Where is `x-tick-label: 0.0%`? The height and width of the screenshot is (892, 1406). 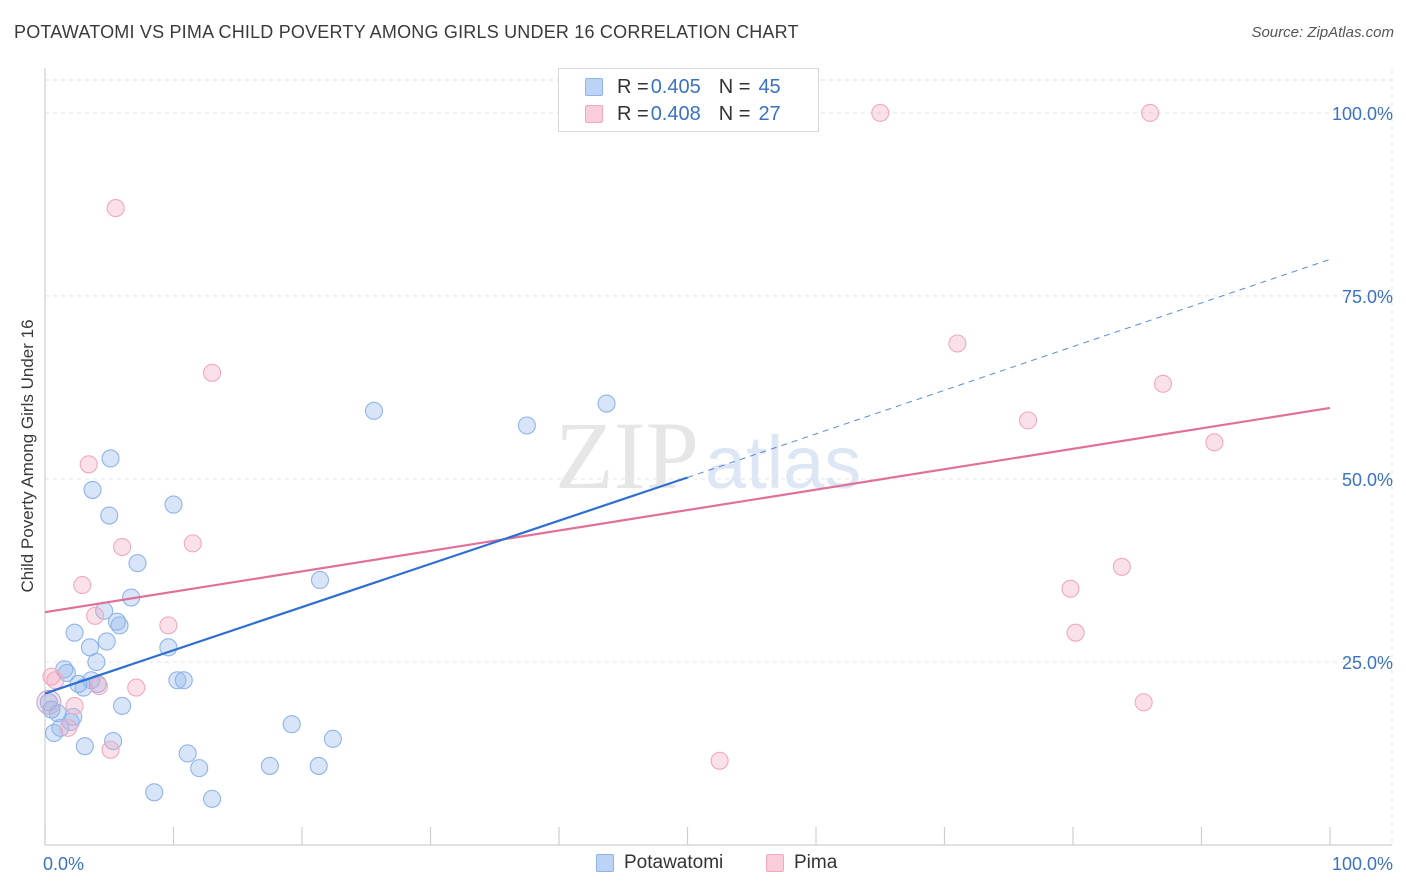 x-tick-label: 0.0% is located at coordinates (63, 864).